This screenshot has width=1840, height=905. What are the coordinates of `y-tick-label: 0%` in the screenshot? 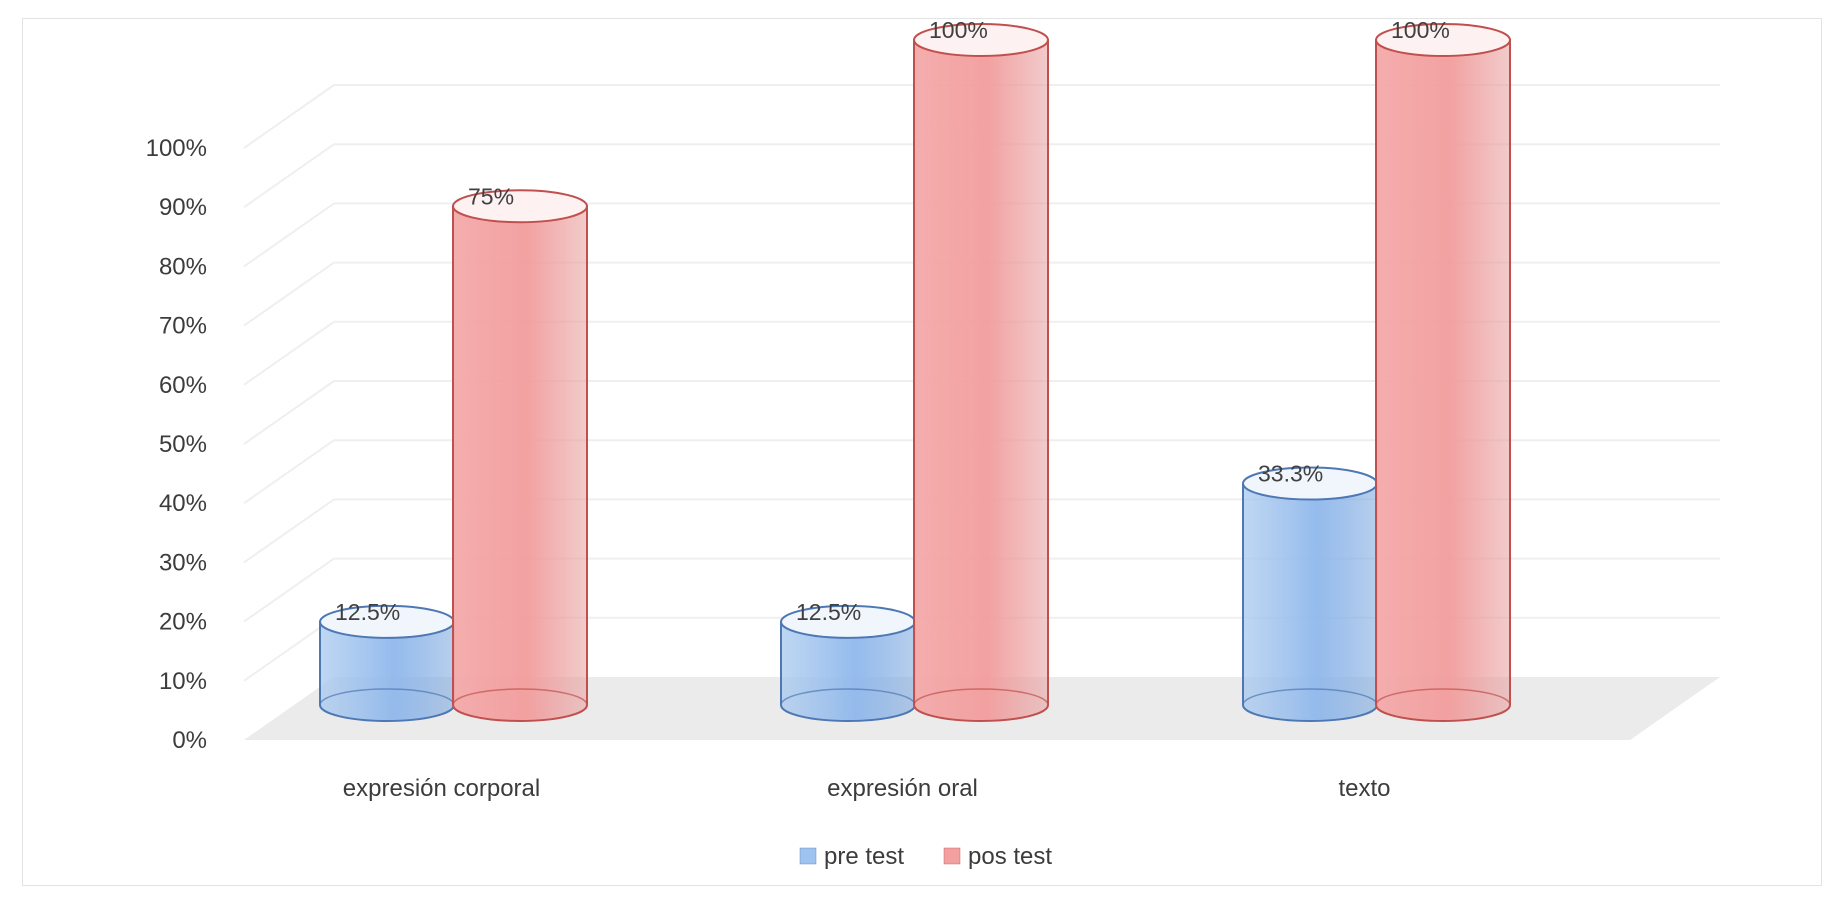 It's located at (189, 740).